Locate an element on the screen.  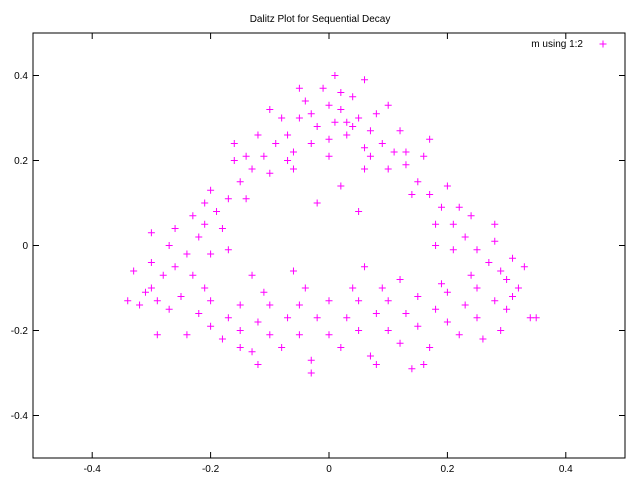
y-tick-label: 0.2 is located at coordinates (21, 161).